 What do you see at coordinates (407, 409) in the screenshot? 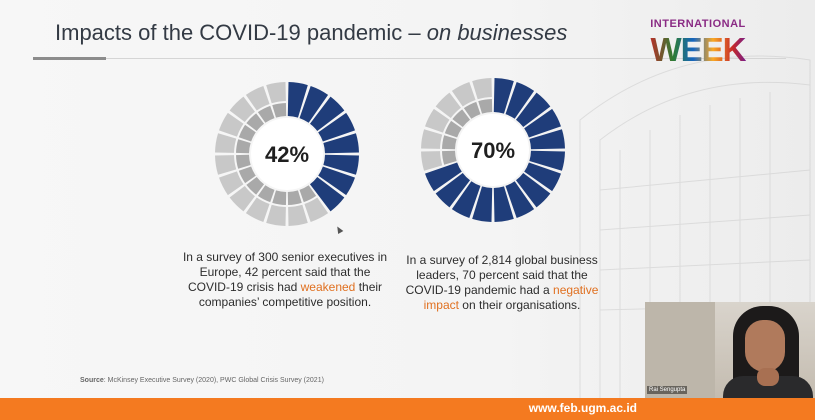
I see `footer-bar: www.feb.ugm.ac.id` at bounding box center [407, 409].